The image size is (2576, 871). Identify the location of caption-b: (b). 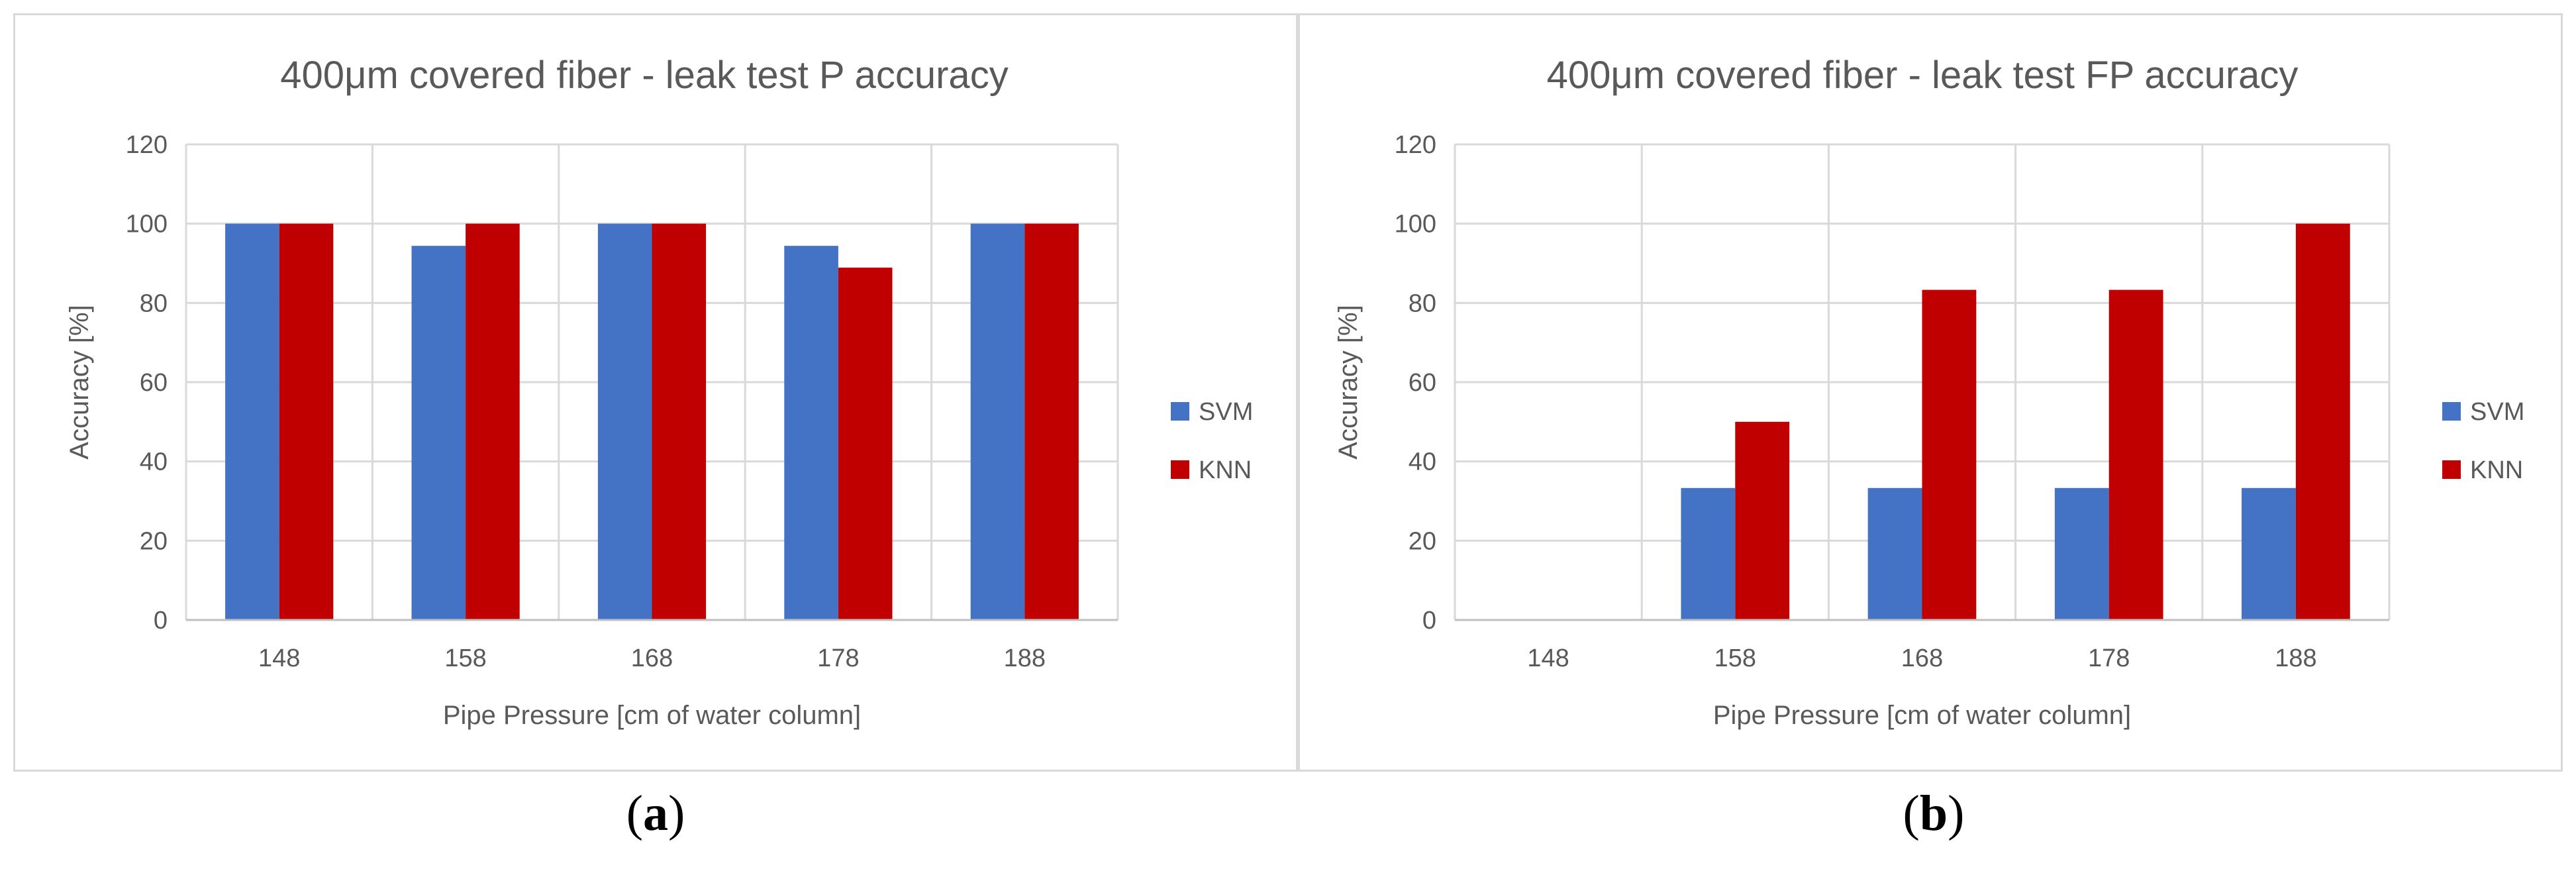
(1934, 814).